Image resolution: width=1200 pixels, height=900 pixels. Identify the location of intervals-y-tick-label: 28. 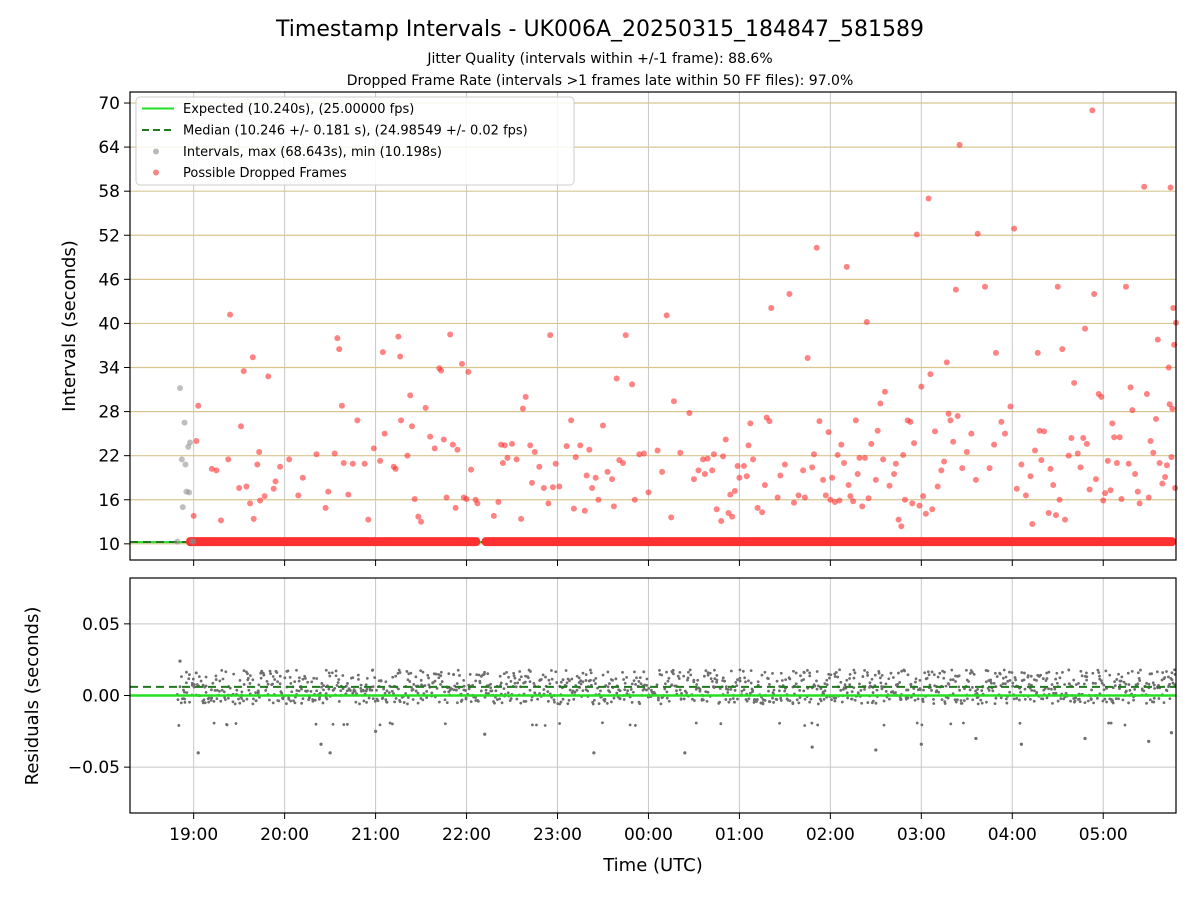
(109, 413).